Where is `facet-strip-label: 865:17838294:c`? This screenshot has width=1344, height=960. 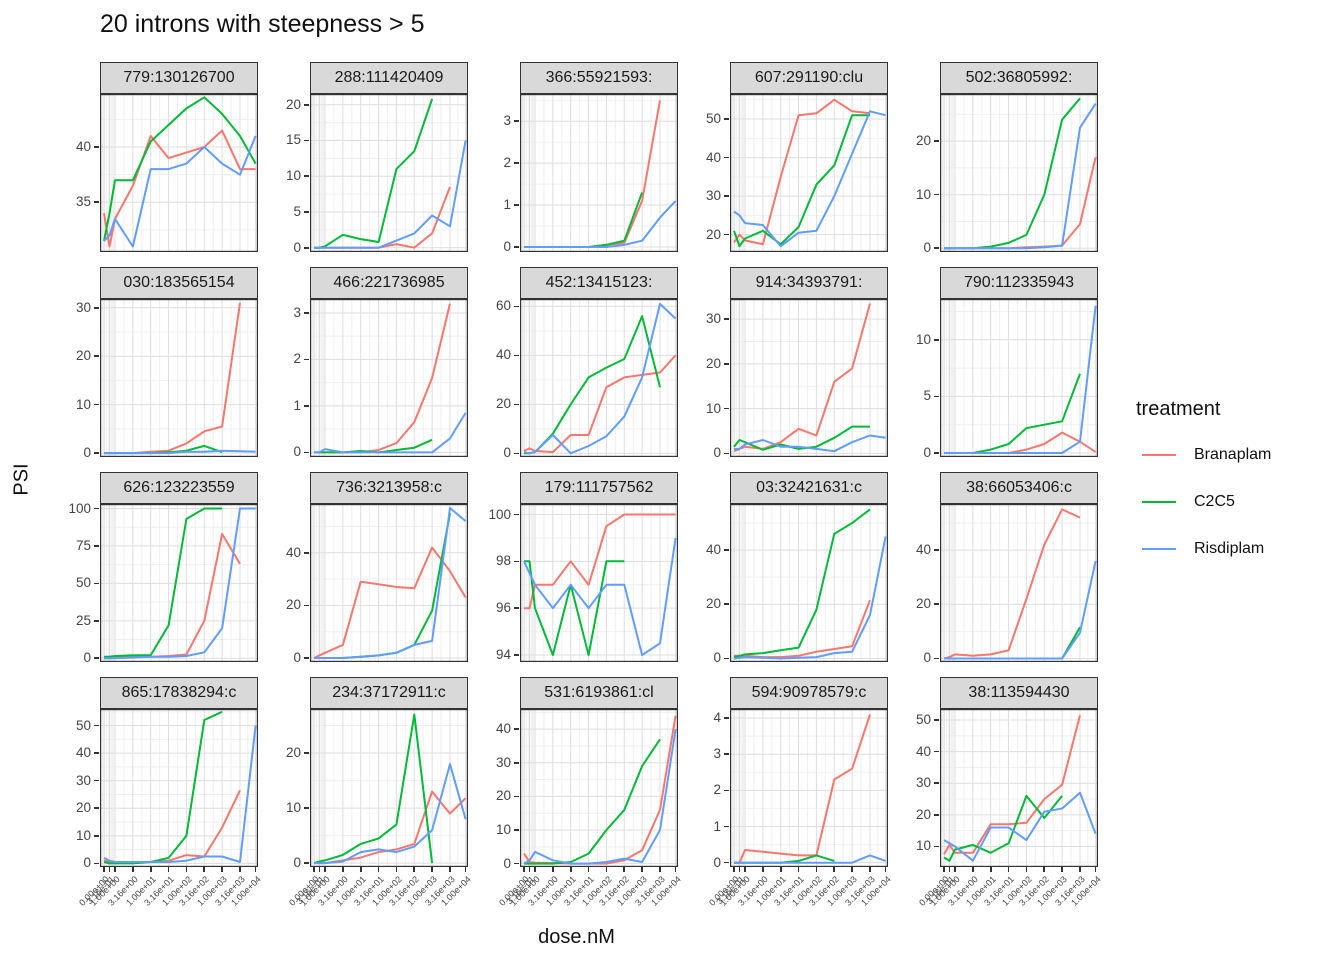
facet-strip-label: 865:17838294:c is located at coordinates (179, 692).